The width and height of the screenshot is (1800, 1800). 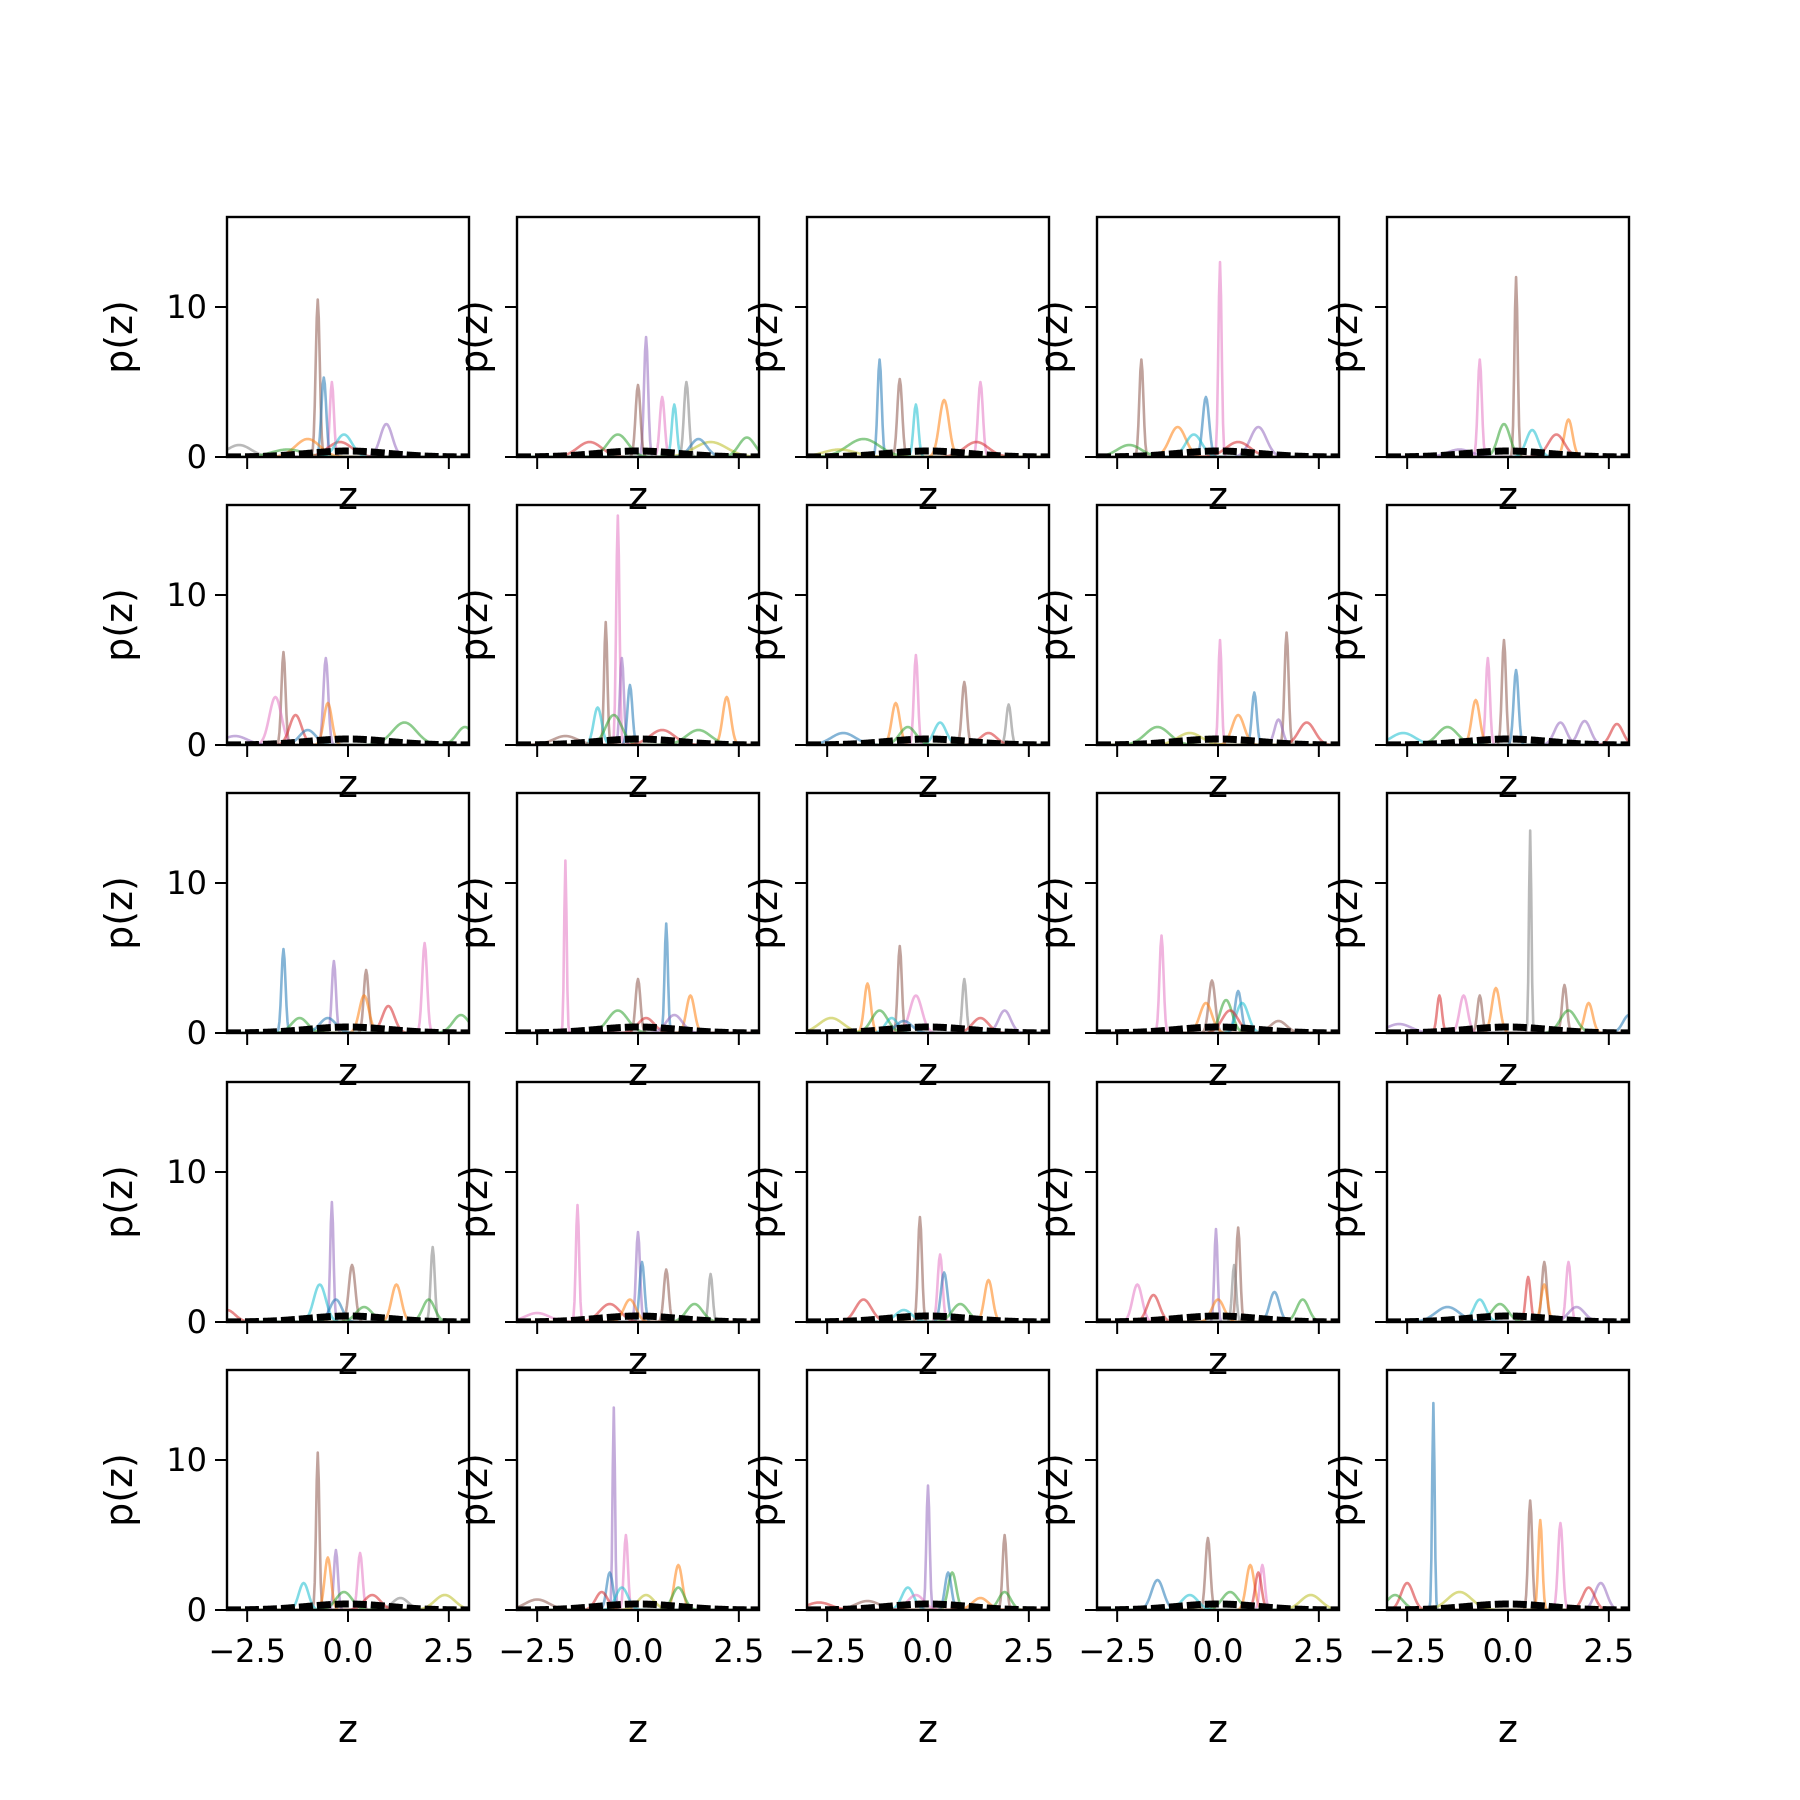 I want to click on subplot-r5-c4: −2.5 0.0 2.5 z p(z), so click(x=1188, y=1559).